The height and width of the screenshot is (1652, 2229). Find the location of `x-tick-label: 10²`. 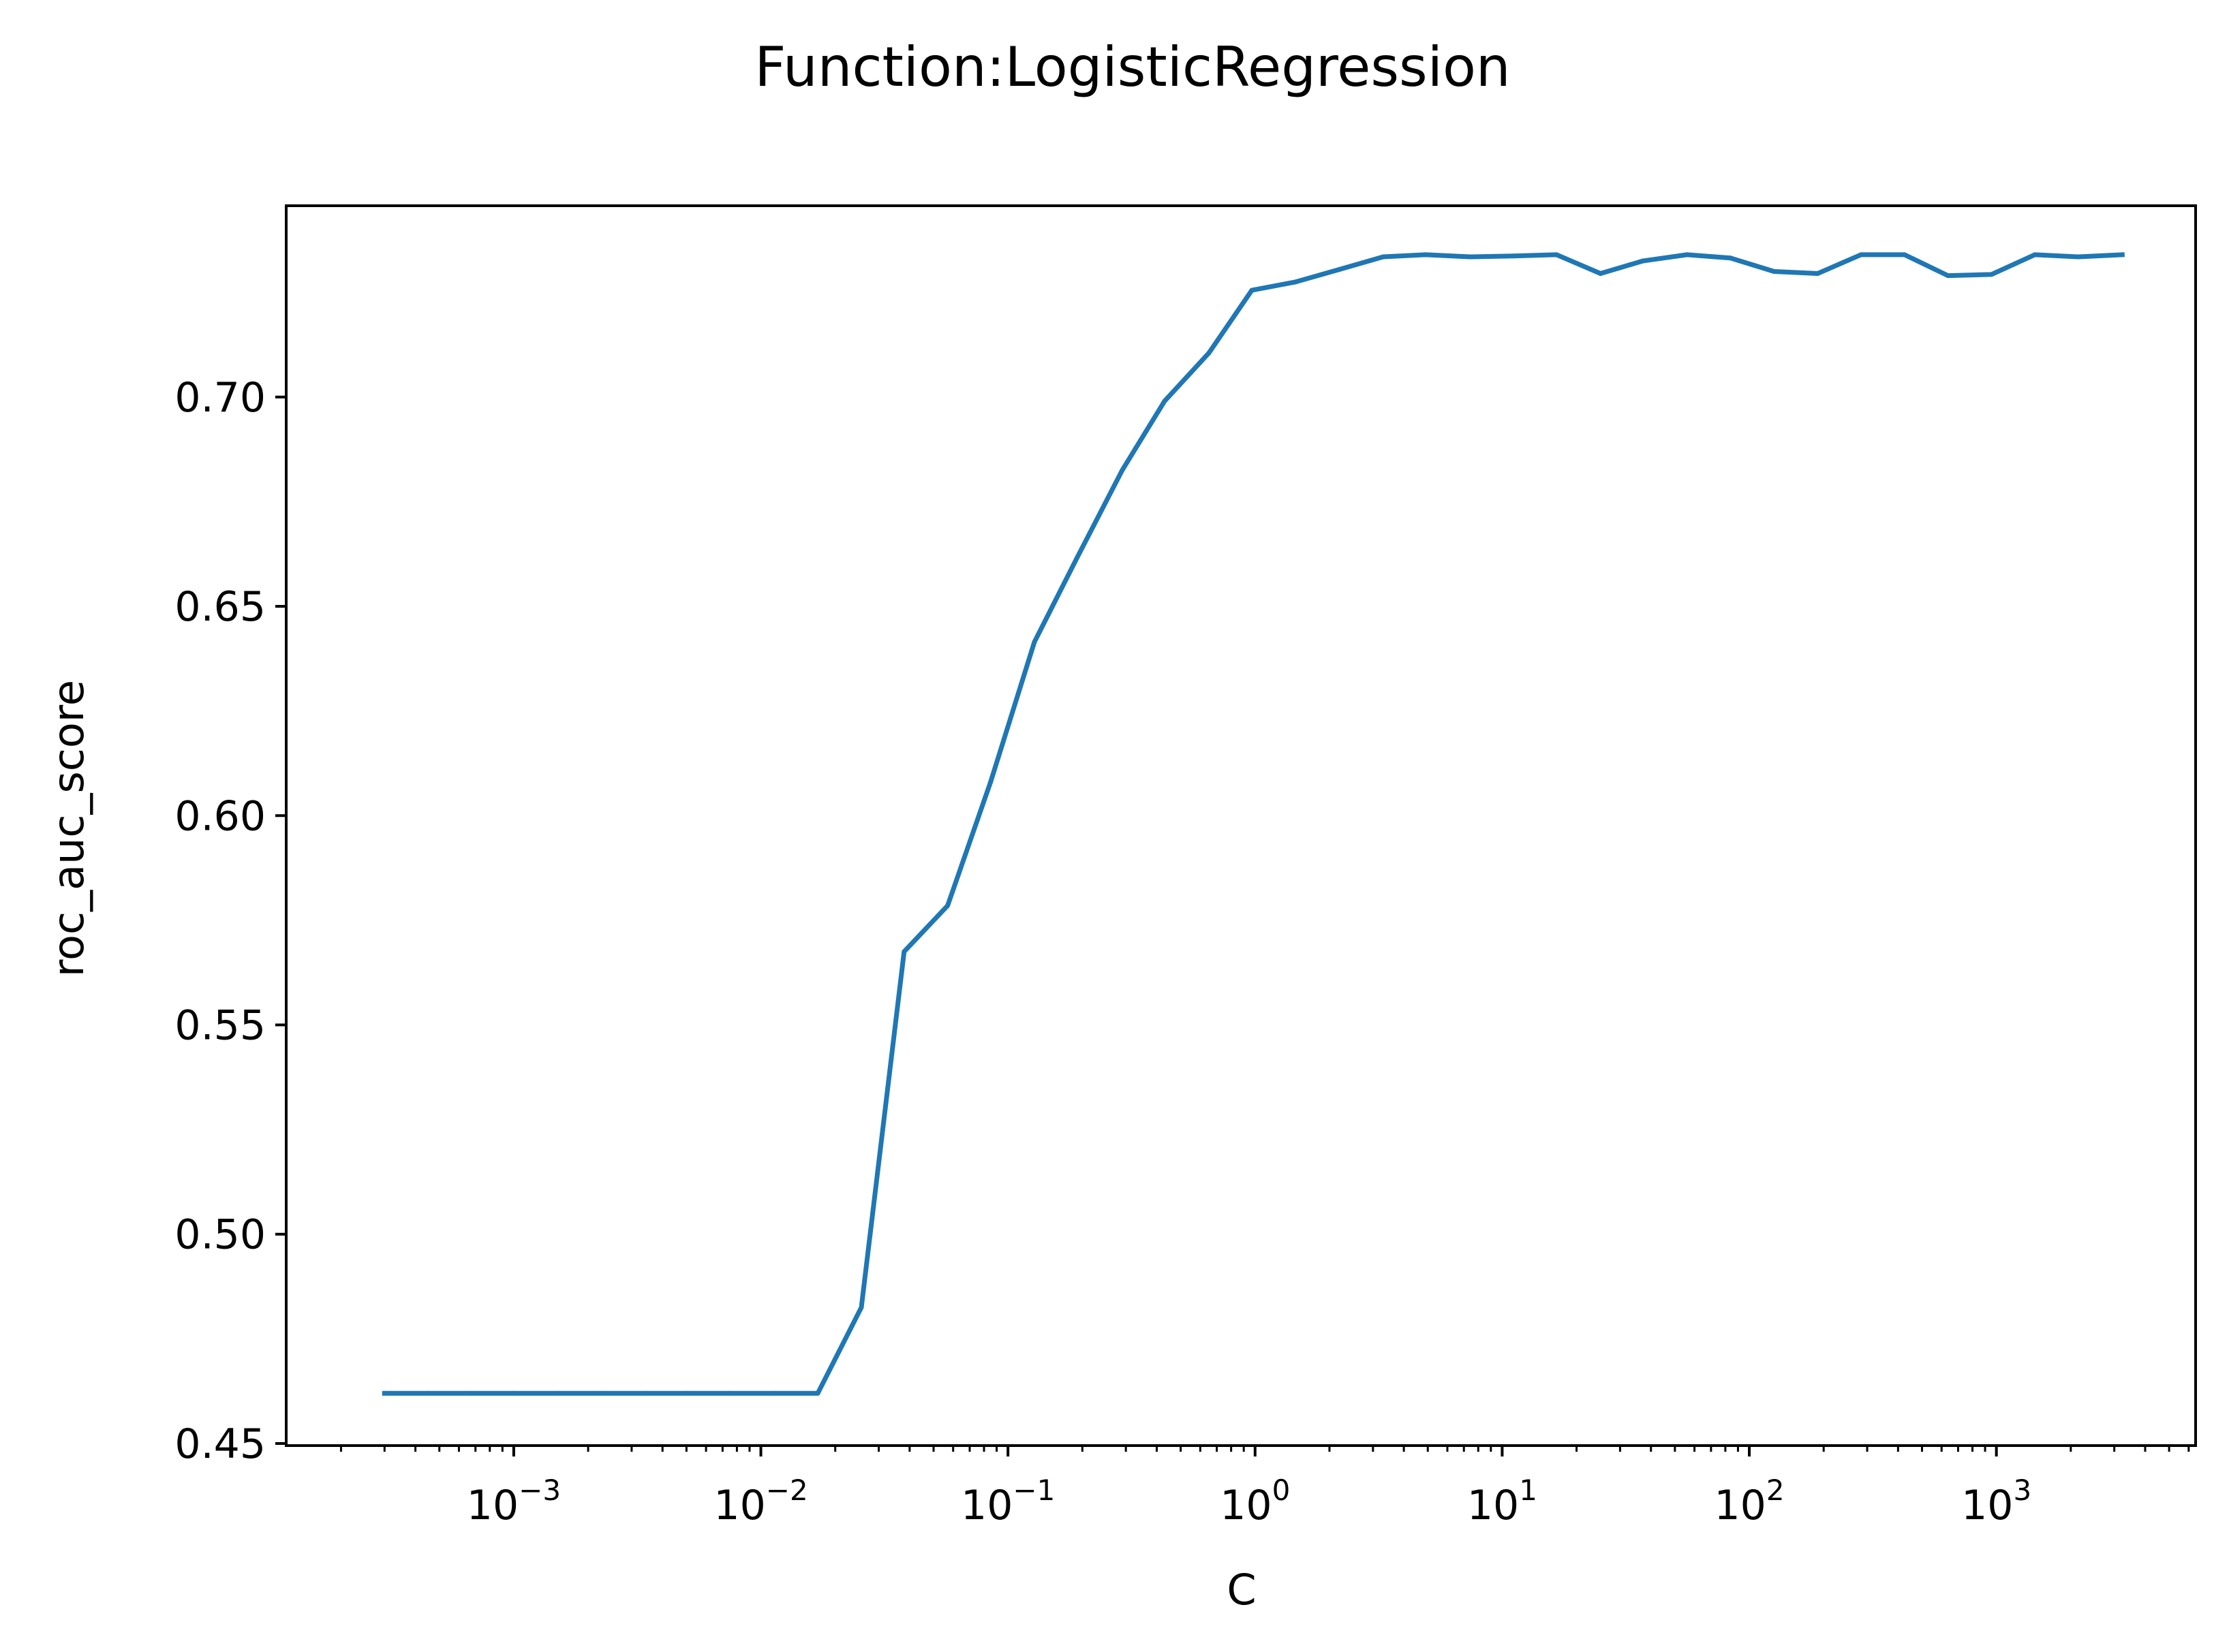

x-tick-label: 10² is located at coordinates (1749, 1501).